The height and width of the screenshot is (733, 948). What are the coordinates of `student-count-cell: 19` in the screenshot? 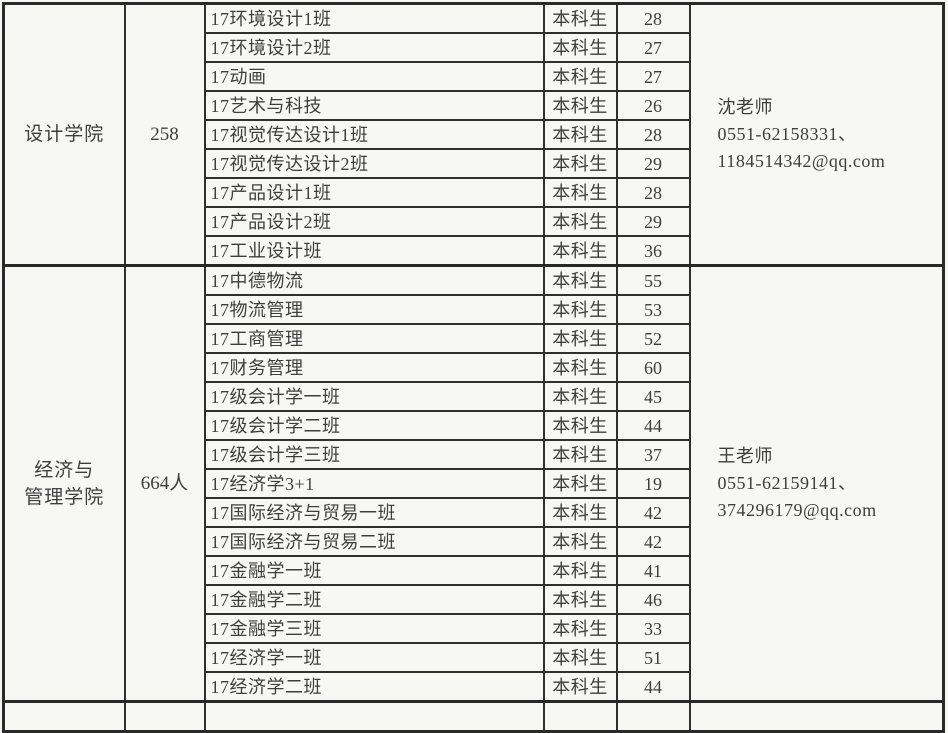 It's located at (653, 483).